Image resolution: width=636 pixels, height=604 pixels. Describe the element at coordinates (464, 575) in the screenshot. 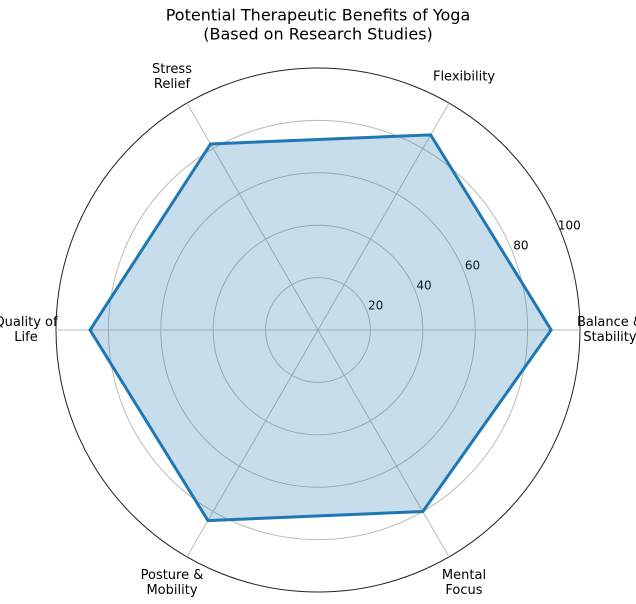

I see `category-label: Mental` at that location.